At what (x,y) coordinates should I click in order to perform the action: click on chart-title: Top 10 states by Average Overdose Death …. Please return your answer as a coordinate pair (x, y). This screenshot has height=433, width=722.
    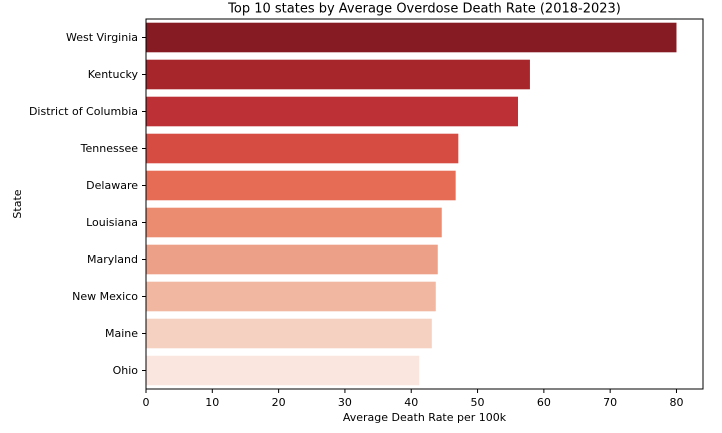
    Looking at the image, I should click on (424, 9).